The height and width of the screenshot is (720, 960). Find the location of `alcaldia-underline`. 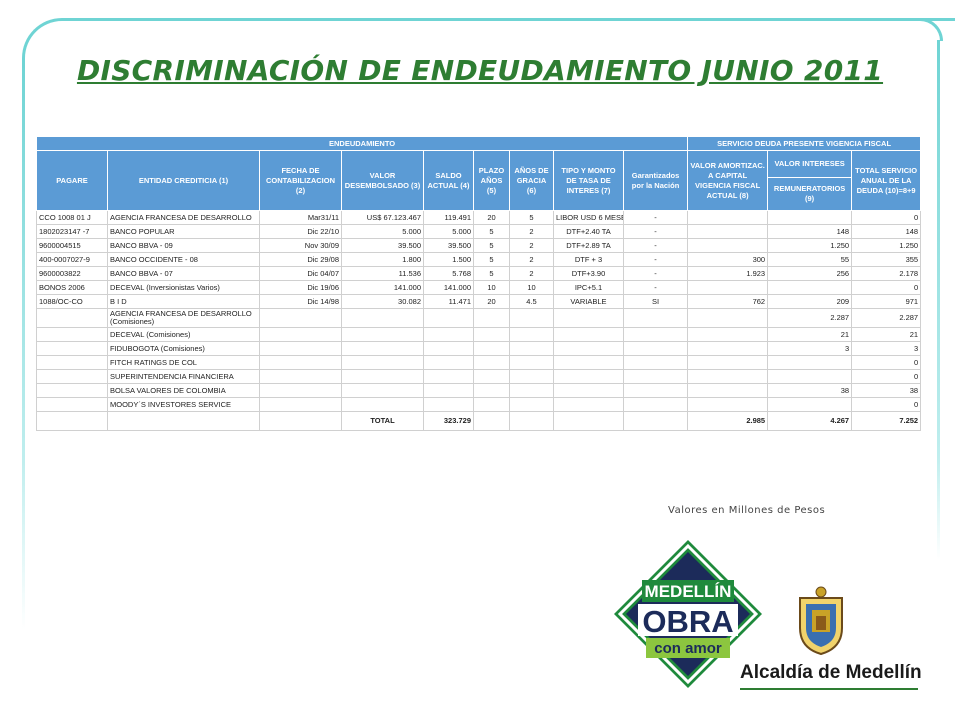

alcaldia-underline is located at coordinates (829, 689).